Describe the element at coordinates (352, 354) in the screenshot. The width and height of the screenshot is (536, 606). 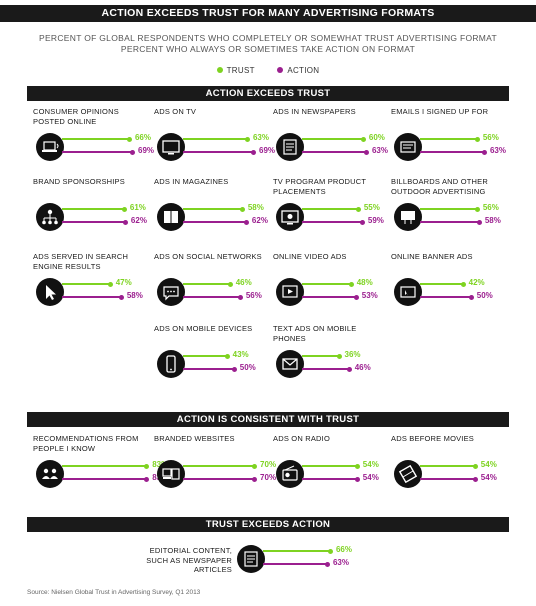
I see `value-label-trust: 36%` at that location.